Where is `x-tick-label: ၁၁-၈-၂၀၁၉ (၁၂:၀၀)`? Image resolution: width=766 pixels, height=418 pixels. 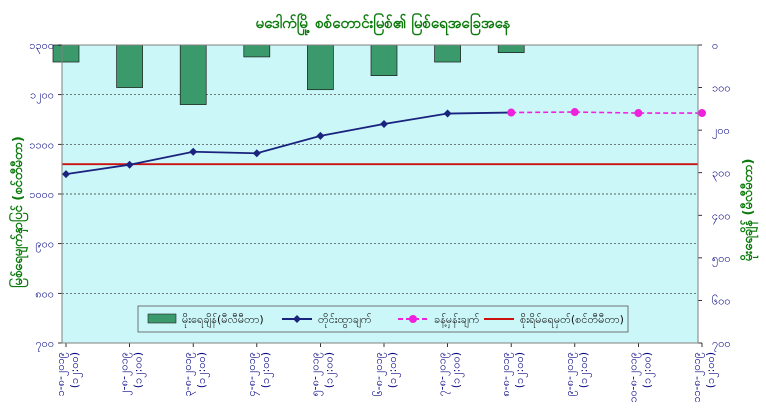
x-tick-label: ၁၁-၈-၂၀၁၉ (၁၂:၀၀) is located at coordinates (704, 377).